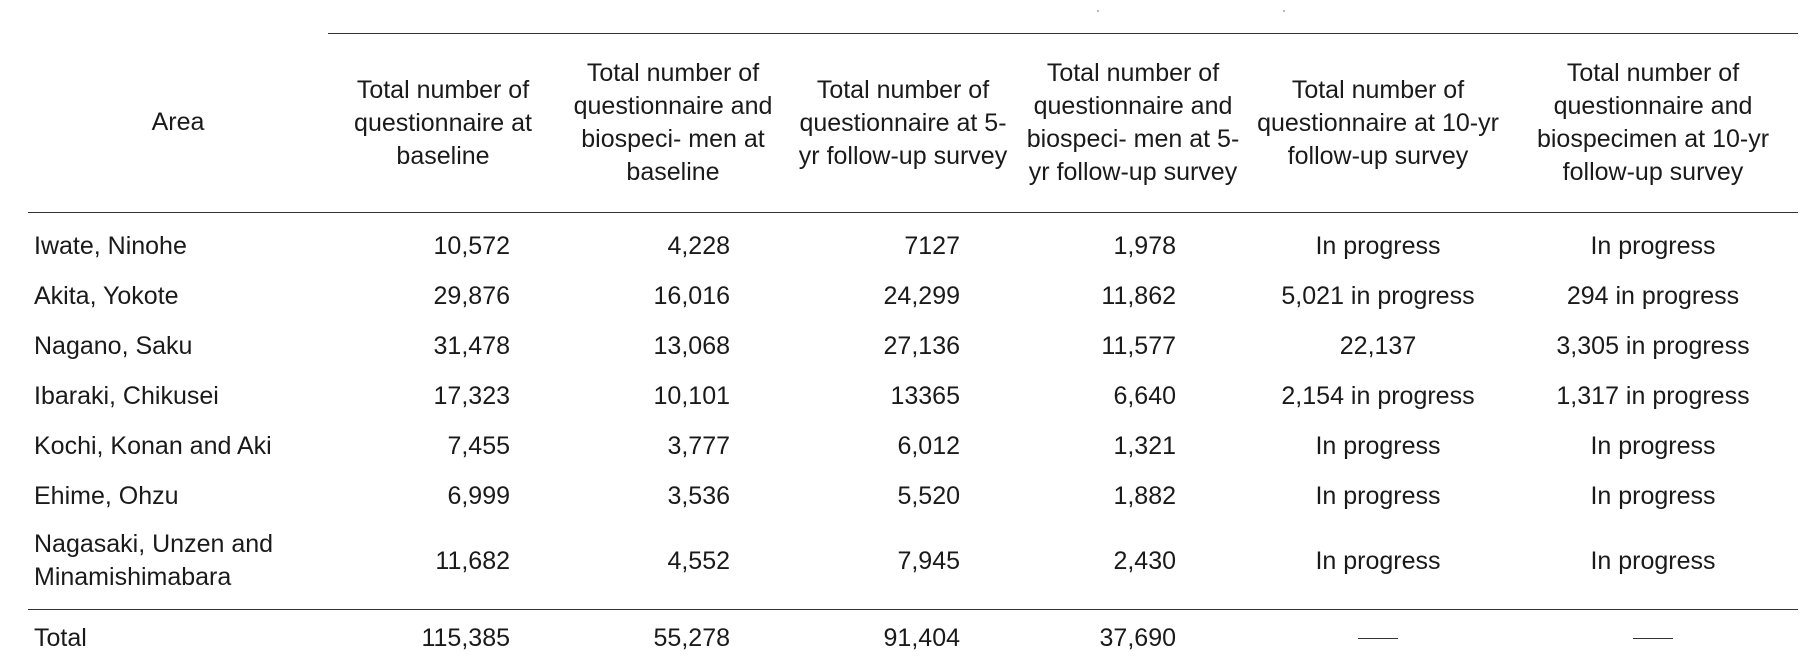  Describe the element at coordinates (443, 637) in the screenshot. I see `total-value: 115,385` at that location.